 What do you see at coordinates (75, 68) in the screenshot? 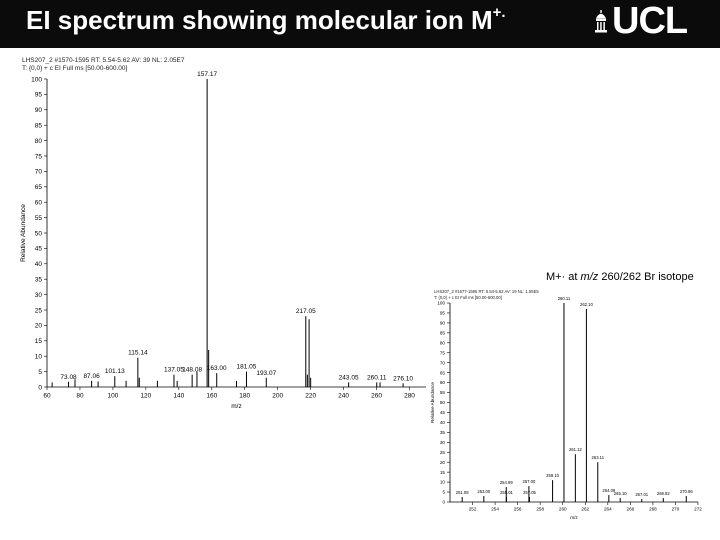
I see `main-header-line: T: {0,0} + c EI Full ms [50.00-600.00]` at bounding box center [75, 68].